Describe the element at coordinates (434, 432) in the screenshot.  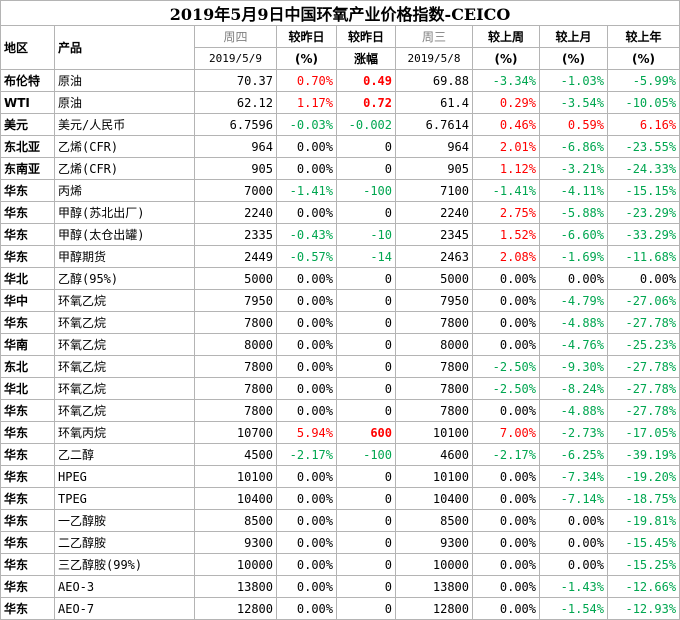
I see `cell-price-prev: 10100` at that location.